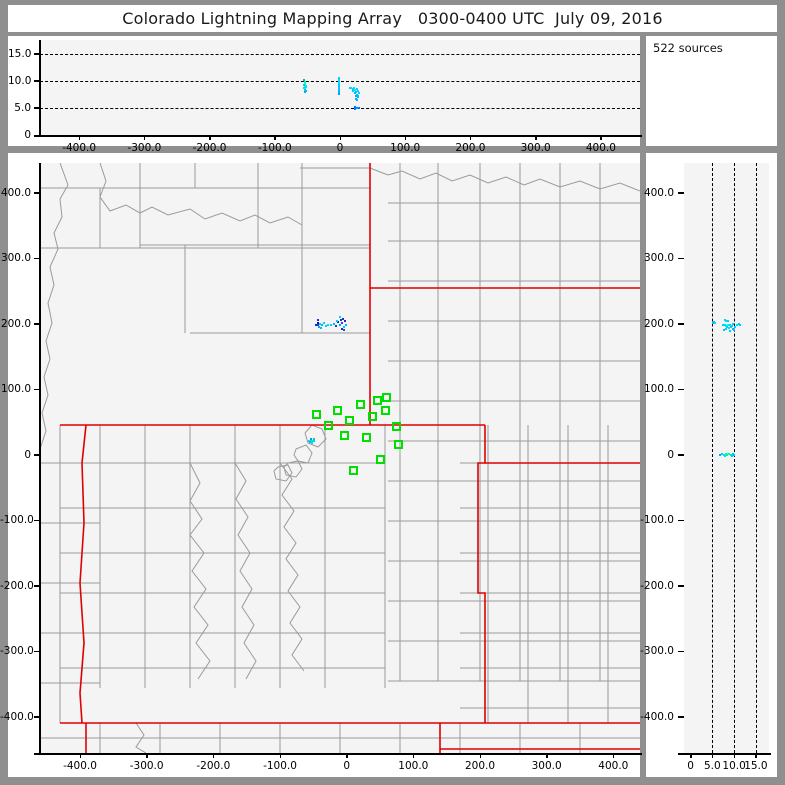  What do you see at coordinates (658, 192) in the screenshot?
I see `y-tick-label: 400.0` at bounding box center [658, 192].